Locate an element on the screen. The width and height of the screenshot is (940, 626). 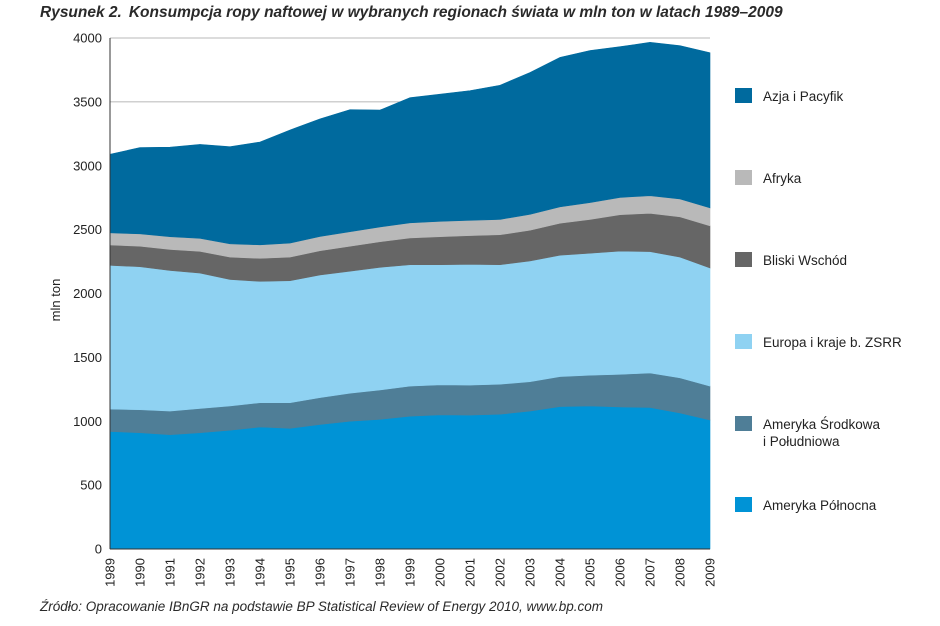
legend-label: Europa i kraje b. ZSRR is located at coordinates (832, 342).